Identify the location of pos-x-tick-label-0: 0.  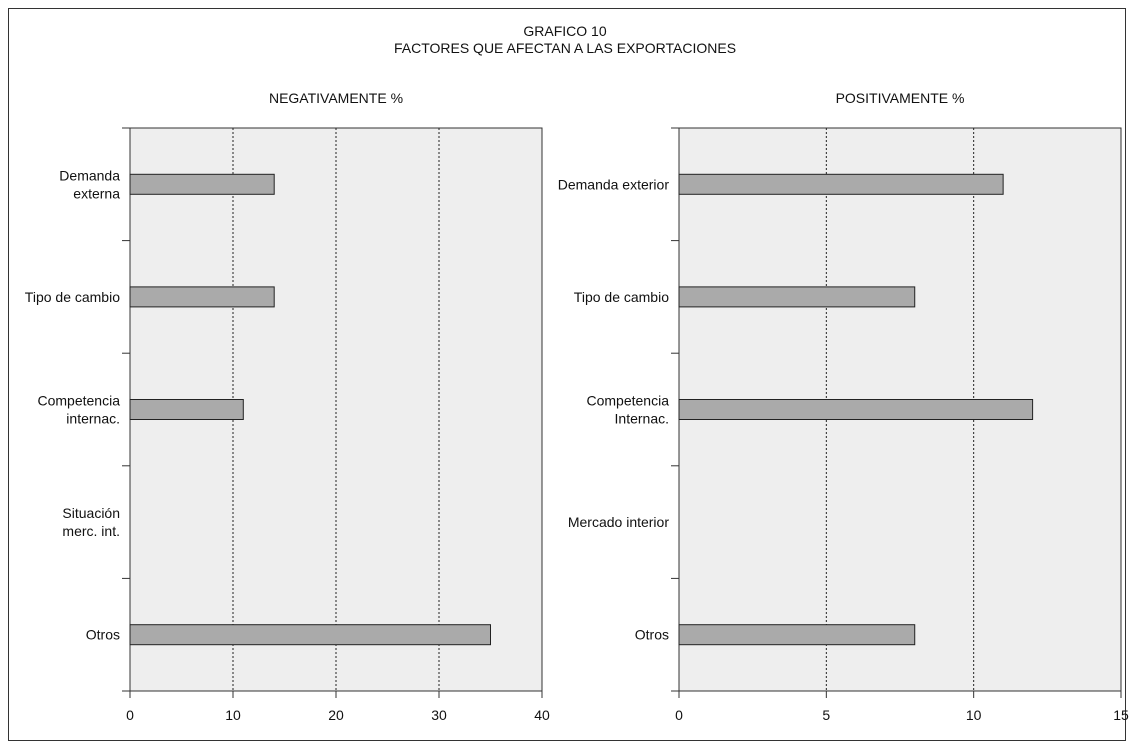
(679, 715).